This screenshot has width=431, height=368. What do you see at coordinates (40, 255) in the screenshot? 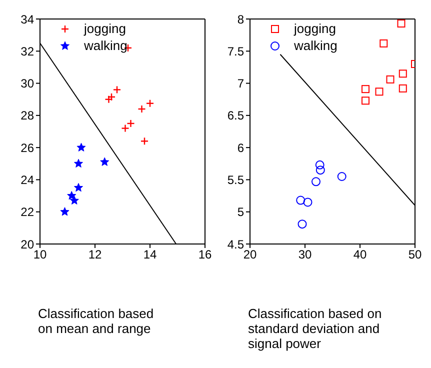
I see `x-tick-label: 10` at bounding box center [40, 255].